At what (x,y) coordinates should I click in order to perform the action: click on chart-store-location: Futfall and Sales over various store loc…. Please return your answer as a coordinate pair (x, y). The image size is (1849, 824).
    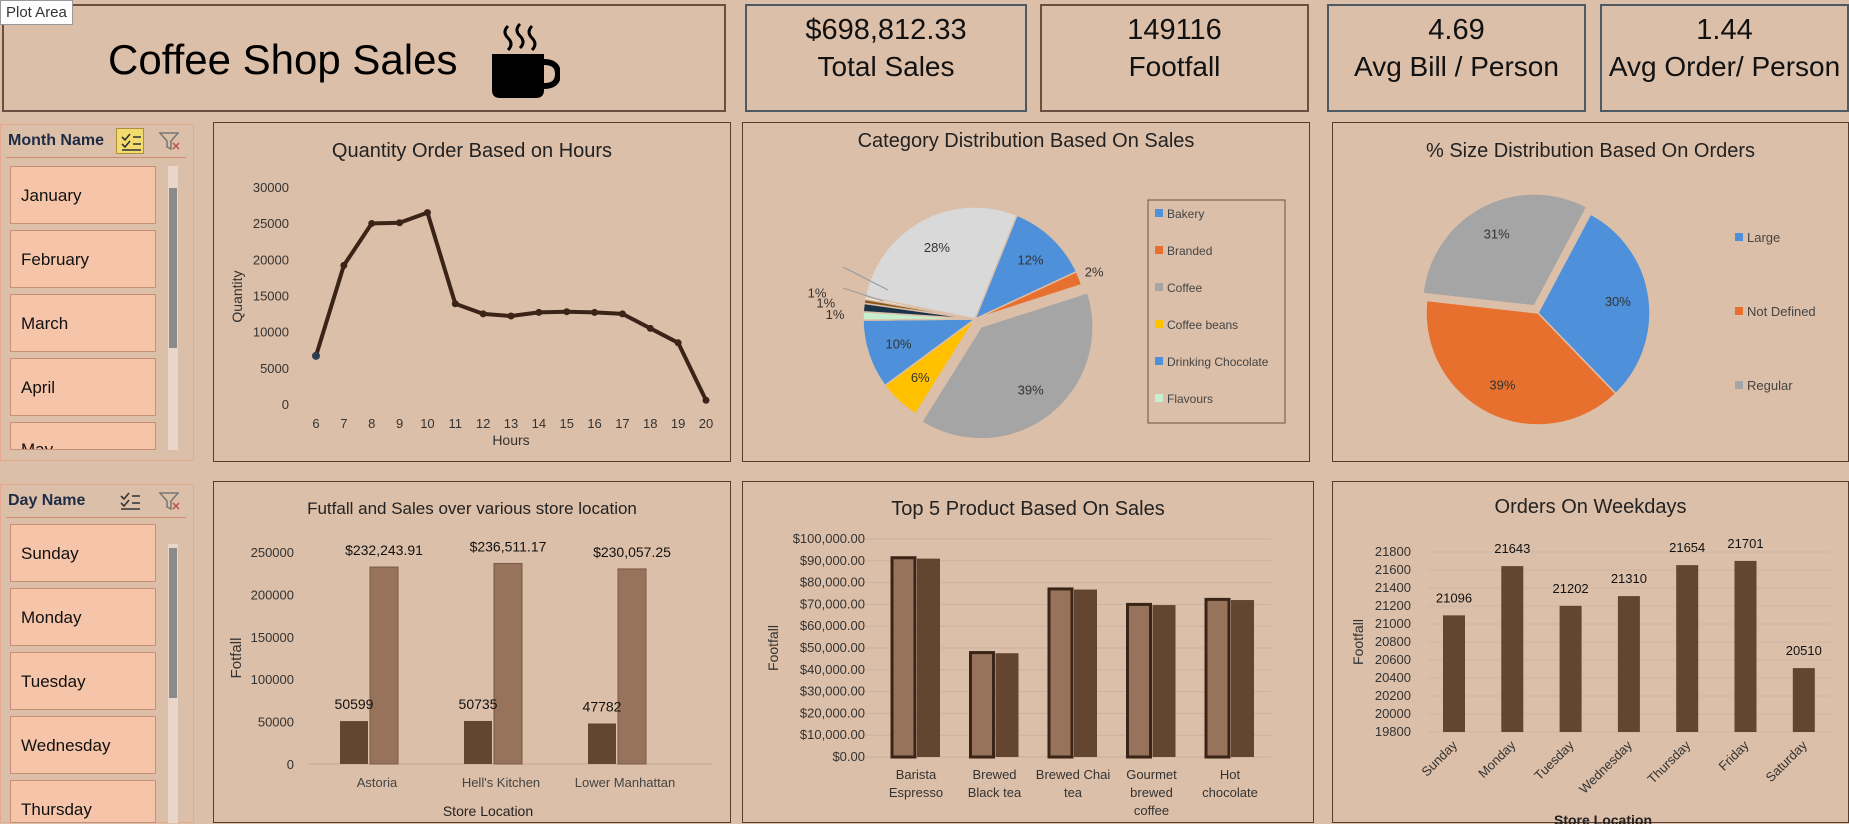
    Looking at the image, I should click on (472, 652).